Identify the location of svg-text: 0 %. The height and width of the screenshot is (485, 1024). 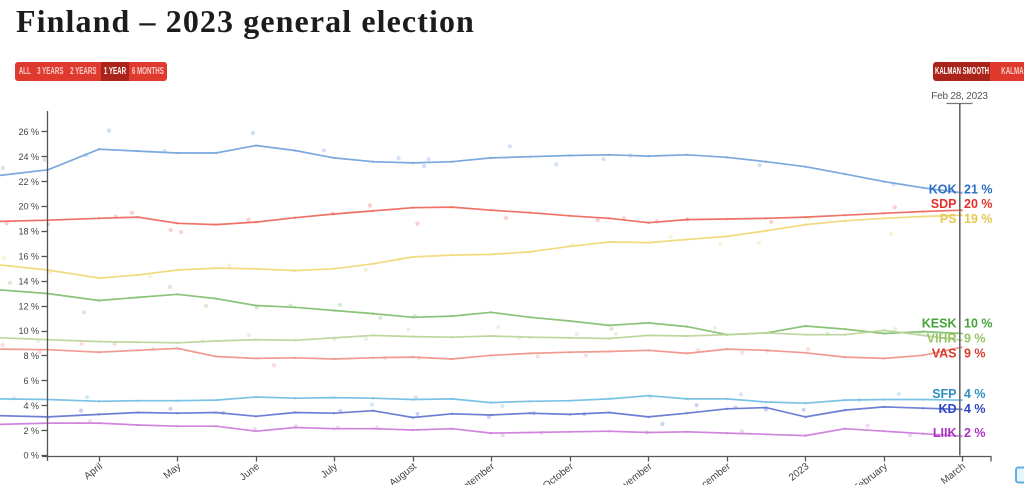
(31, 456).